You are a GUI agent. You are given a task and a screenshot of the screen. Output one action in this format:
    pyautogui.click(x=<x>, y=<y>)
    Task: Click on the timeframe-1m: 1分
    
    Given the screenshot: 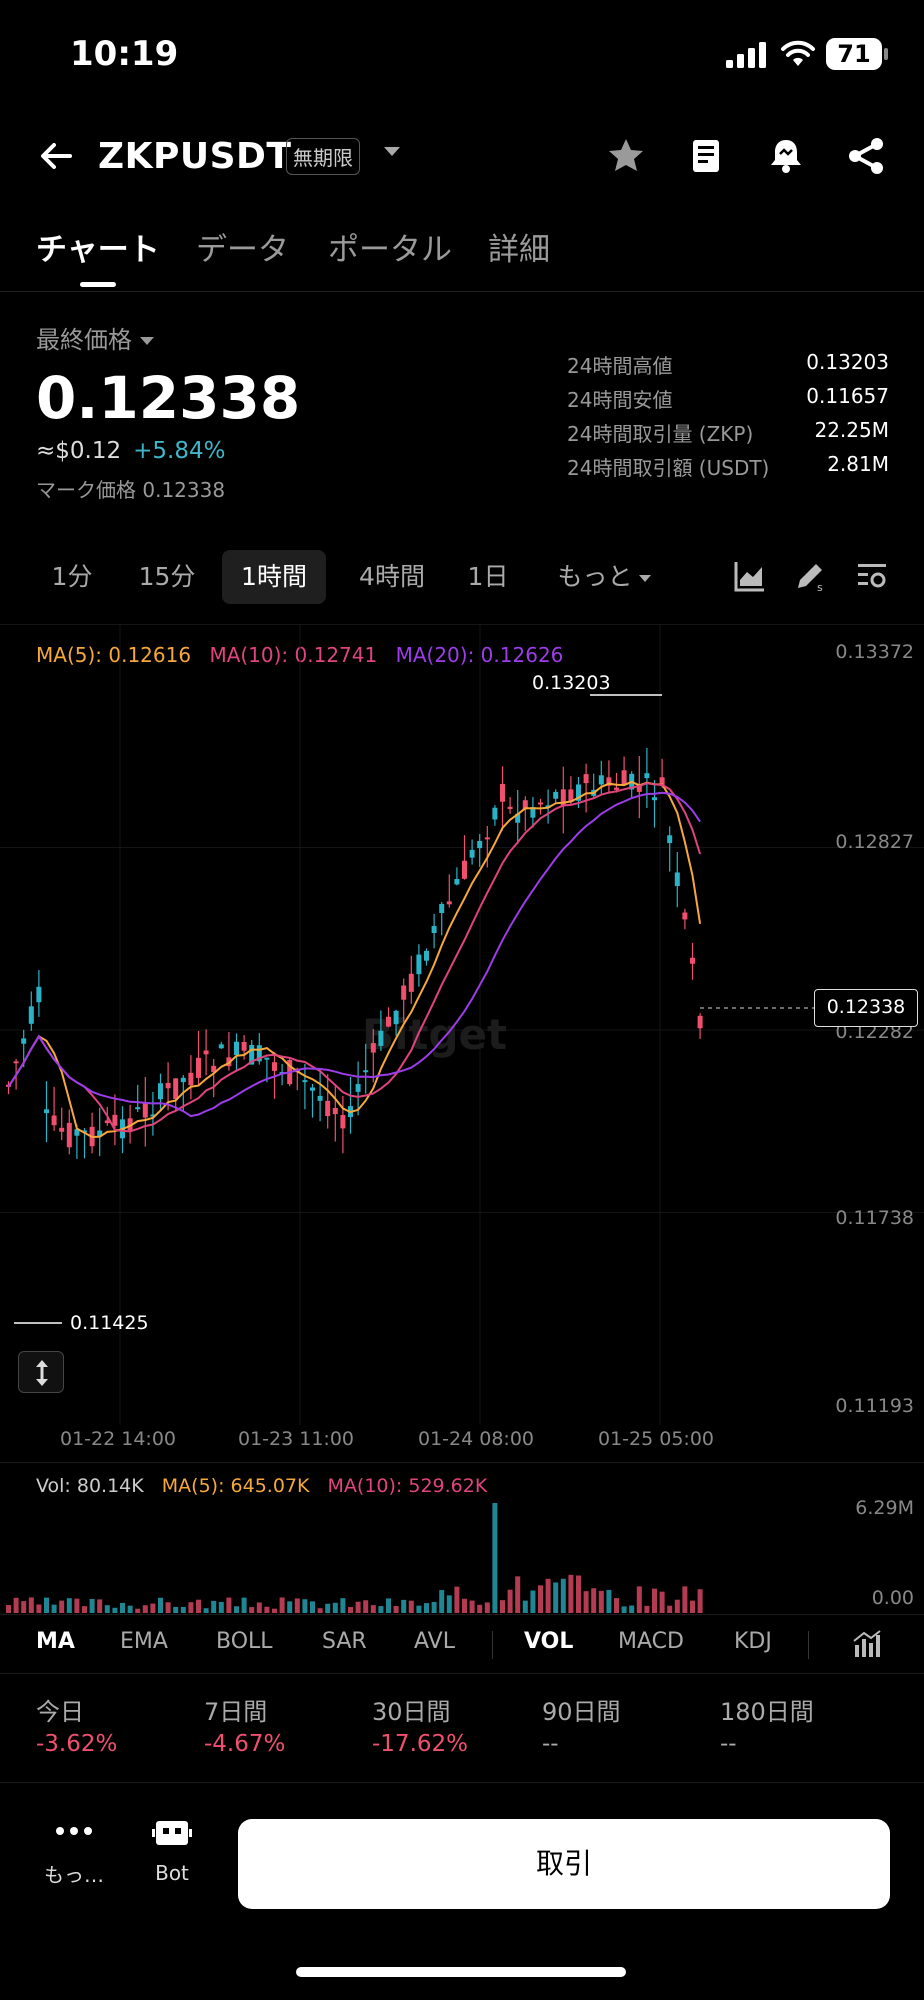 What is the action you would take?
    pyautogui.click(x=72, y=576)
    